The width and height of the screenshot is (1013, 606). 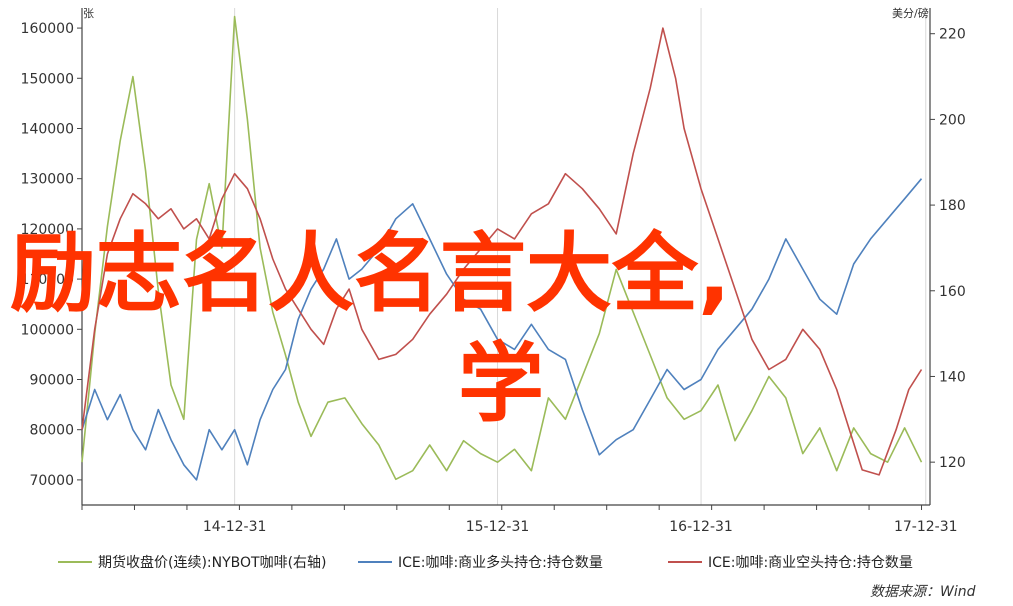 I want to click on y-left-tick-label: 90000, so click(x=51, y=380).